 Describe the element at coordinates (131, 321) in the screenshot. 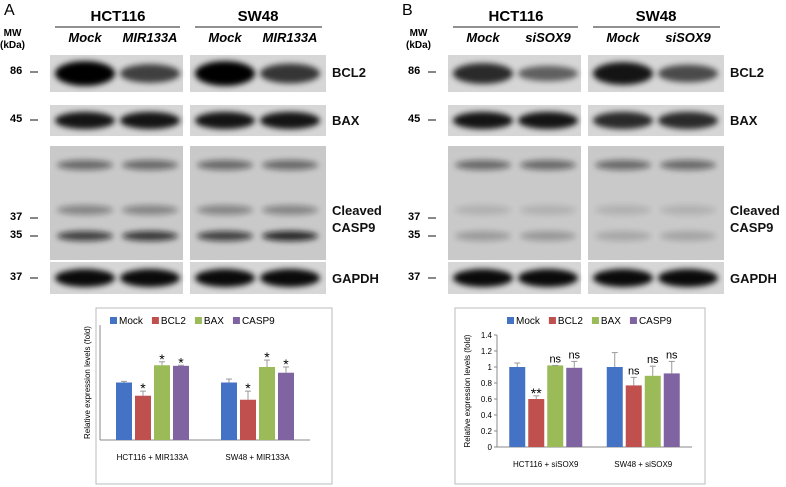

I see `legend-label: Mock` at that location.